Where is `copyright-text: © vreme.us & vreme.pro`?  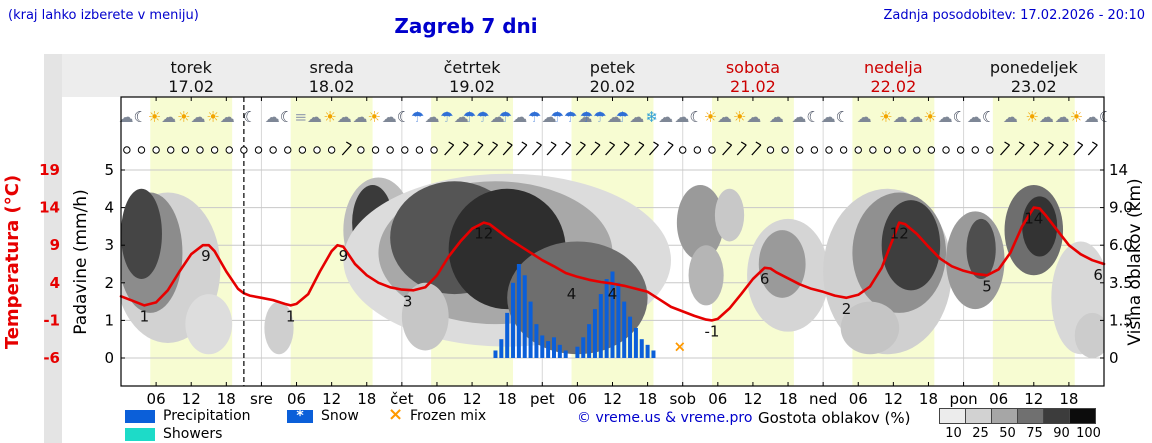
copyright-text: © vreme.us & vreme.pro is located at coordinates (665, 418).